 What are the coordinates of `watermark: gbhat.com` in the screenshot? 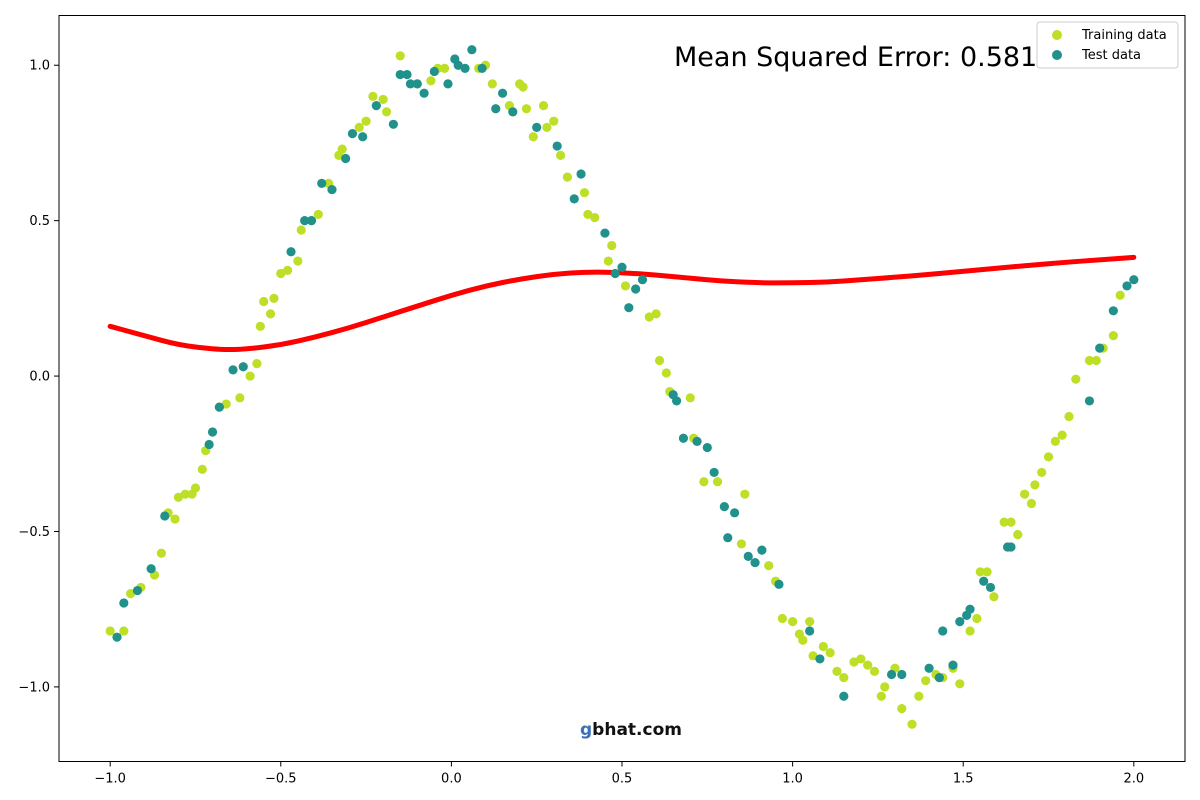 It's located at (631, 730).